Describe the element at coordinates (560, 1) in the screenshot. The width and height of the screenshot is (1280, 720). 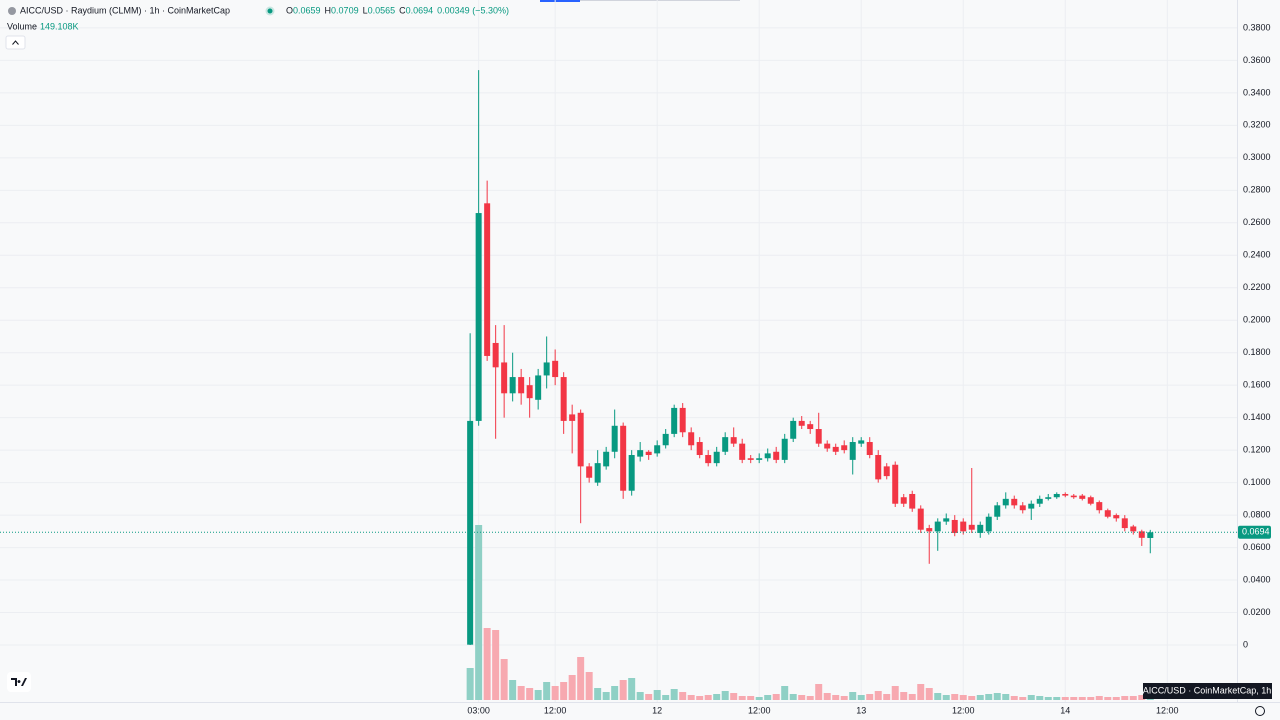
I see `top-tab-indicator` at that location.